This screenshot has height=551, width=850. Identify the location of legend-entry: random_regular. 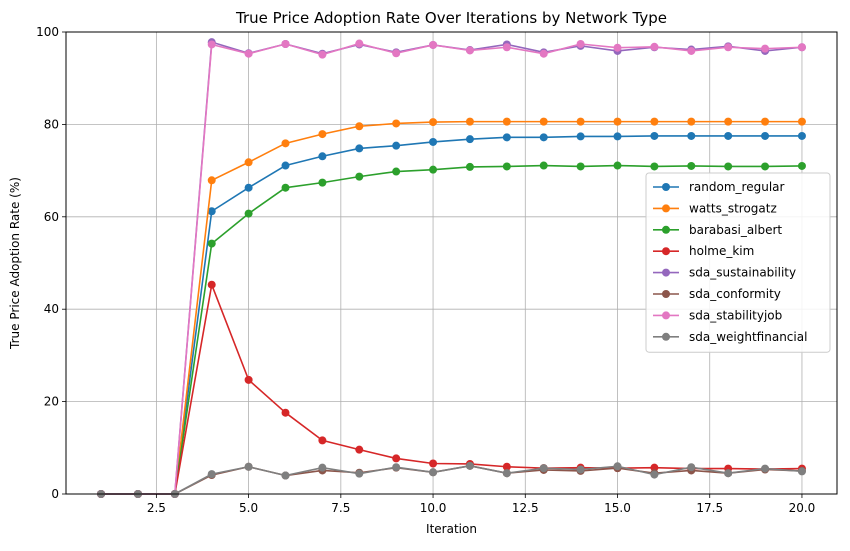
(719, 187).